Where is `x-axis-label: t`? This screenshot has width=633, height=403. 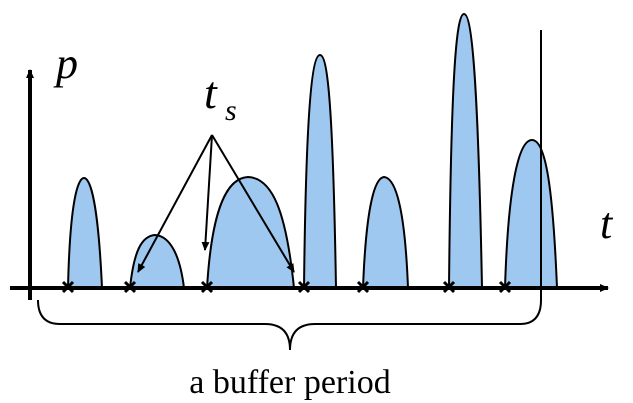 x-axis-label: t is located at coordinates (607, 223).